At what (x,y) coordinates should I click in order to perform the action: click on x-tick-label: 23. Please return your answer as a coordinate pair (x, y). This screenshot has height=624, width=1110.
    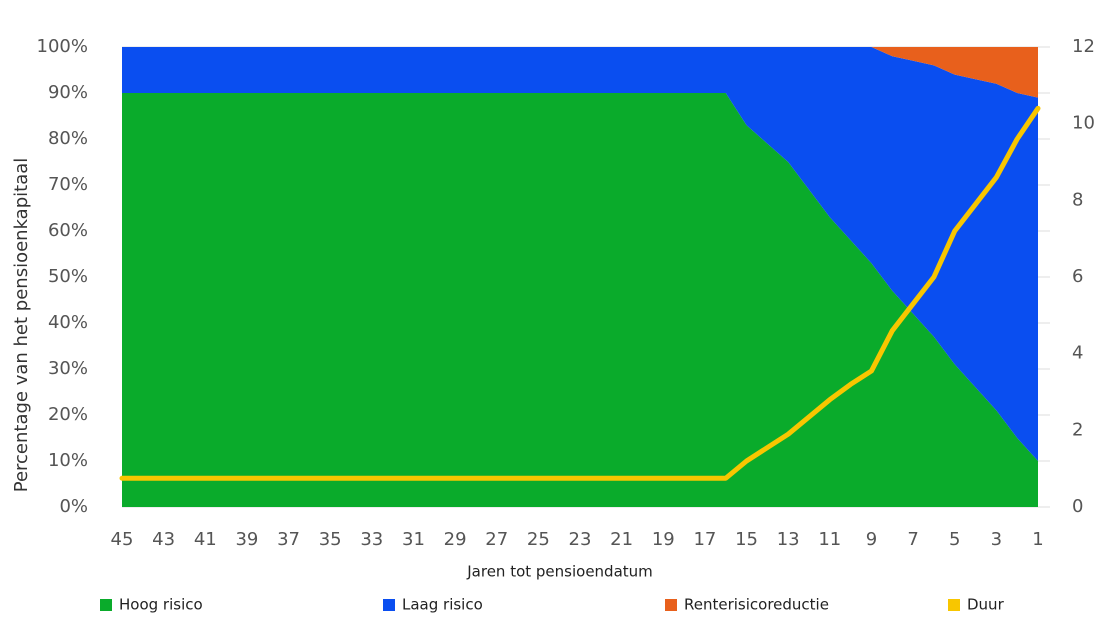
    Looking at the image, I should click on (580, 539).